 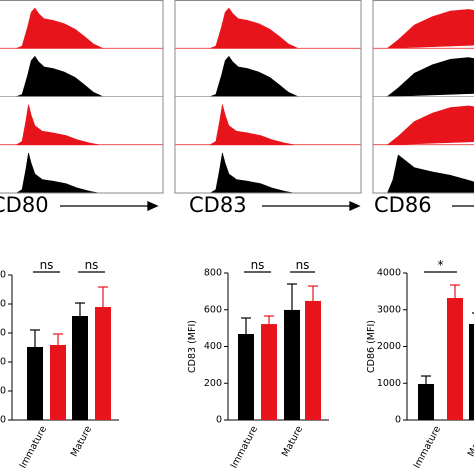 What do you see at coordinates (3, 275) in the screenshot?
I see `y-tick-label: 2500` at bounding box center [3, 275].